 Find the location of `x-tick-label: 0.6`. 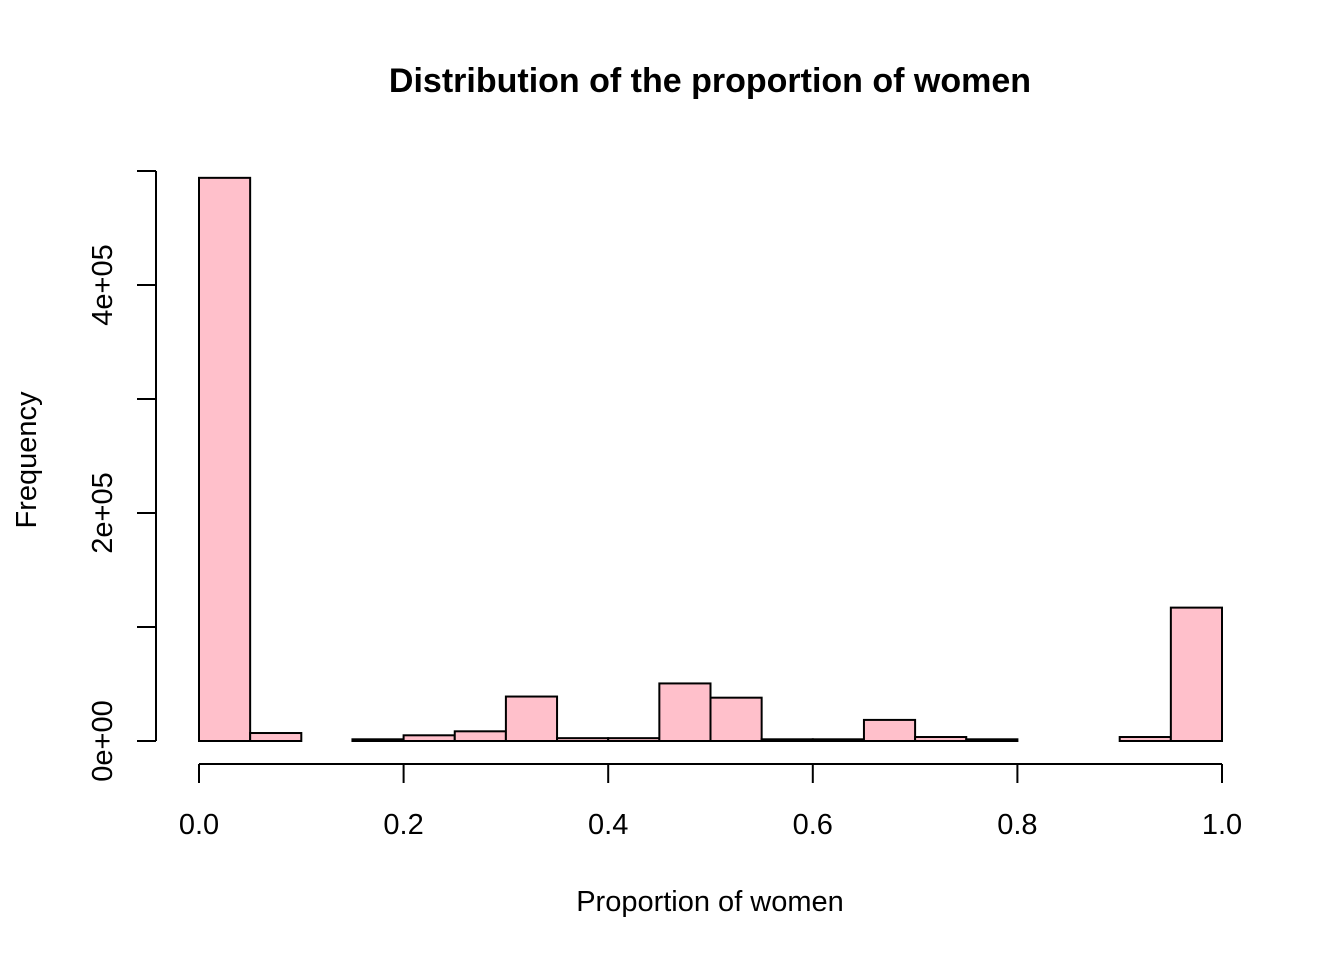

x-tick-label: 0.6 is located at coordinates (813, 825).